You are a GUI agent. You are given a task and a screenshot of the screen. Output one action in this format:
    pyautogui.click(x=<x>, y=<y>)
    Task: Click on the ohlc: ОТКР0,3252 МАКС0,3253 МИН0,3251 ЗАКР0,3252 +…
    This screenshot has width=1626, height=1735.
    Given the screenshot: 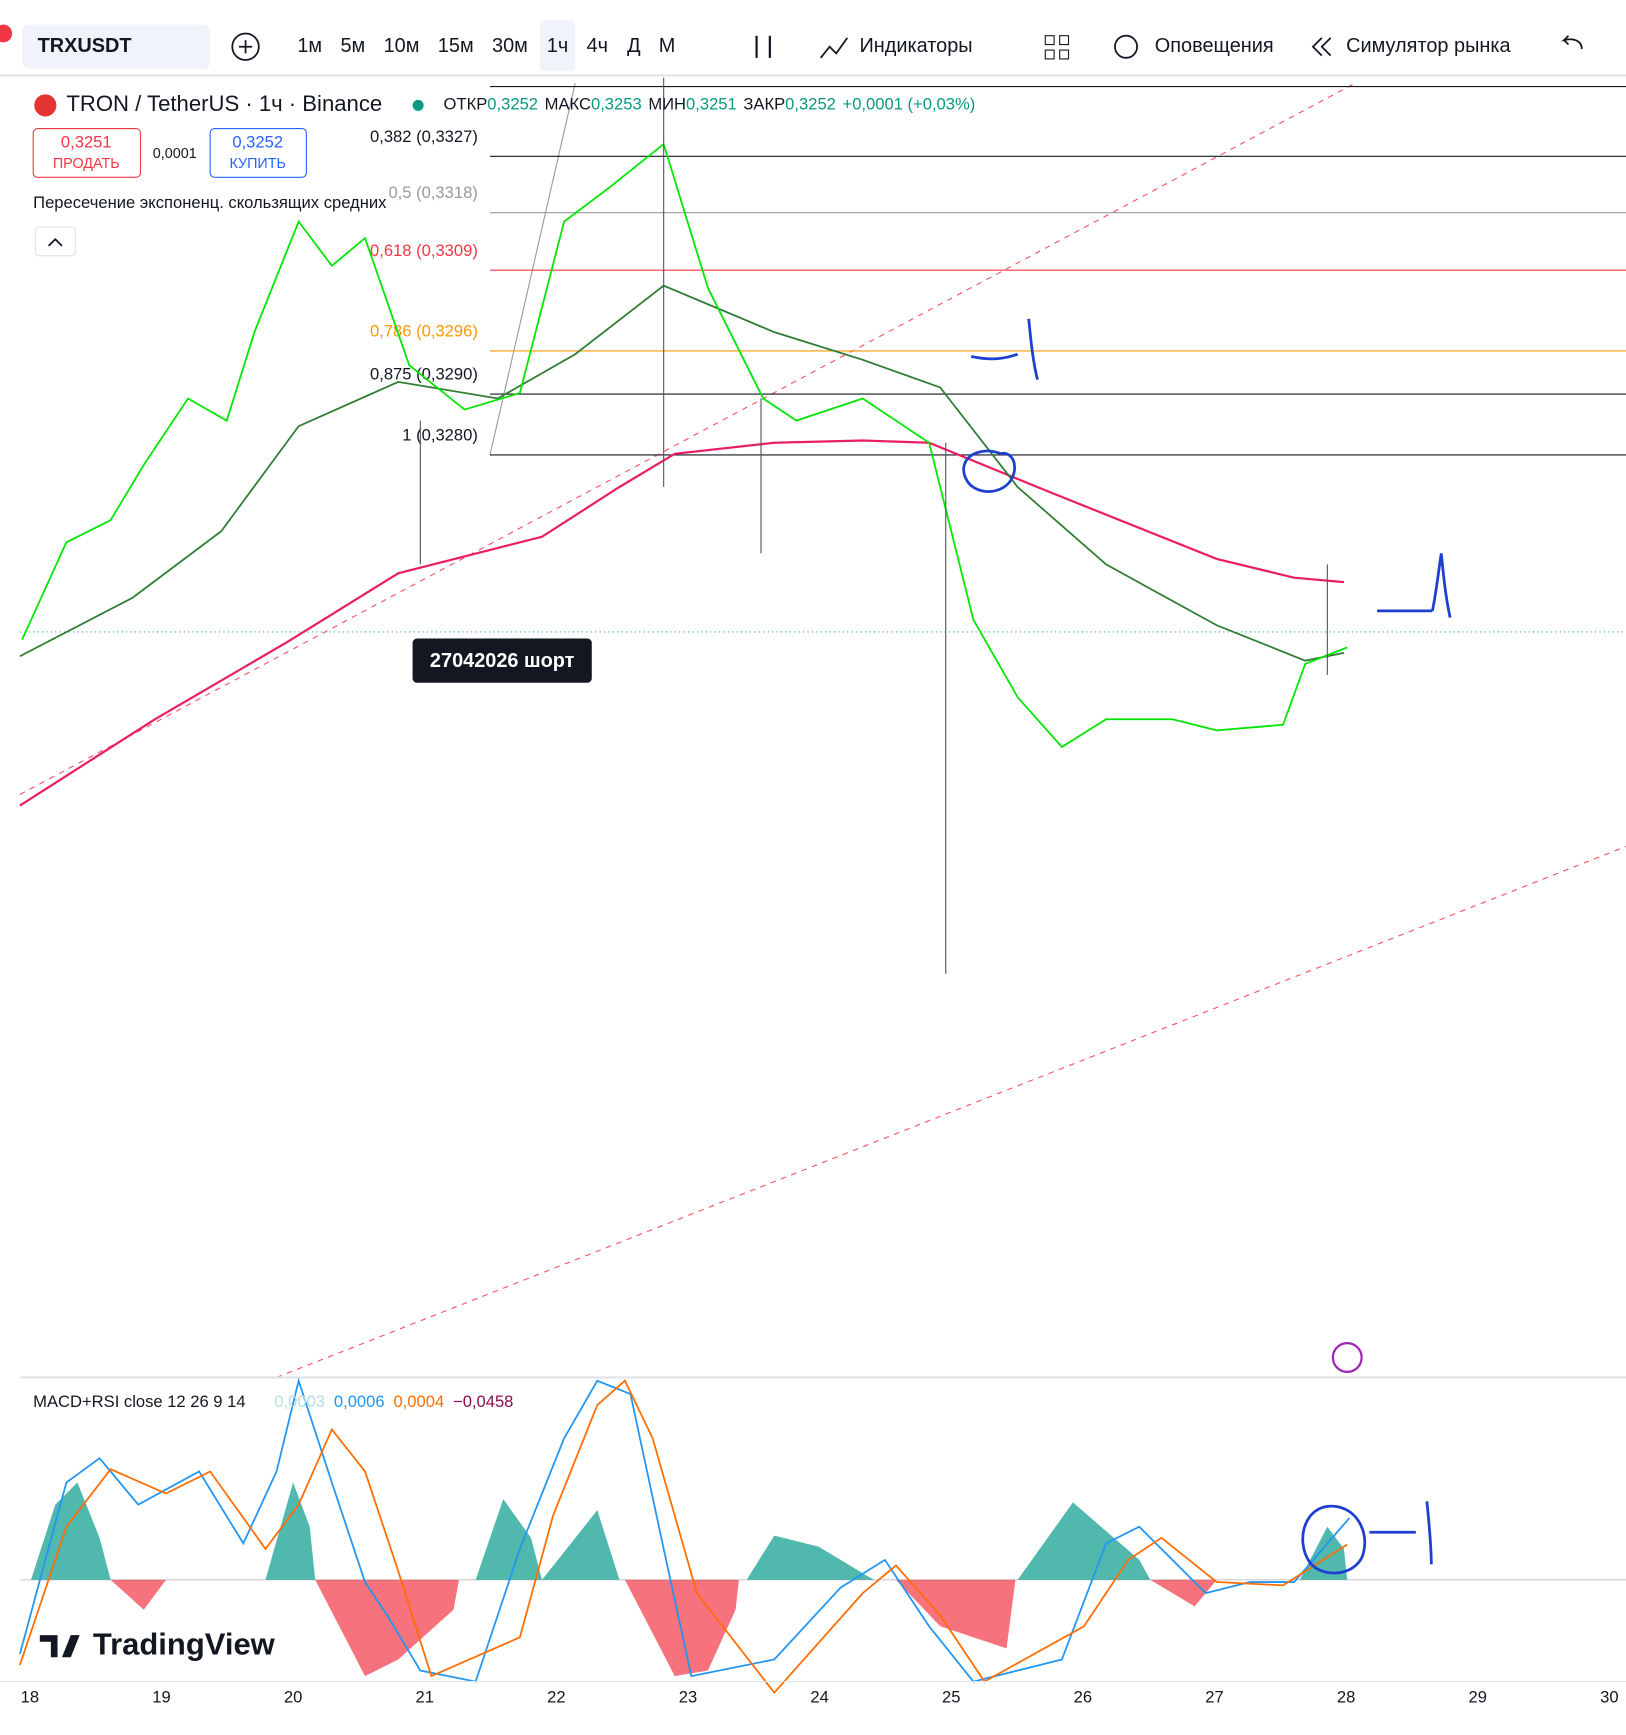 What is the action you would take?
    pyautogui.click(x=710, y=104)
    